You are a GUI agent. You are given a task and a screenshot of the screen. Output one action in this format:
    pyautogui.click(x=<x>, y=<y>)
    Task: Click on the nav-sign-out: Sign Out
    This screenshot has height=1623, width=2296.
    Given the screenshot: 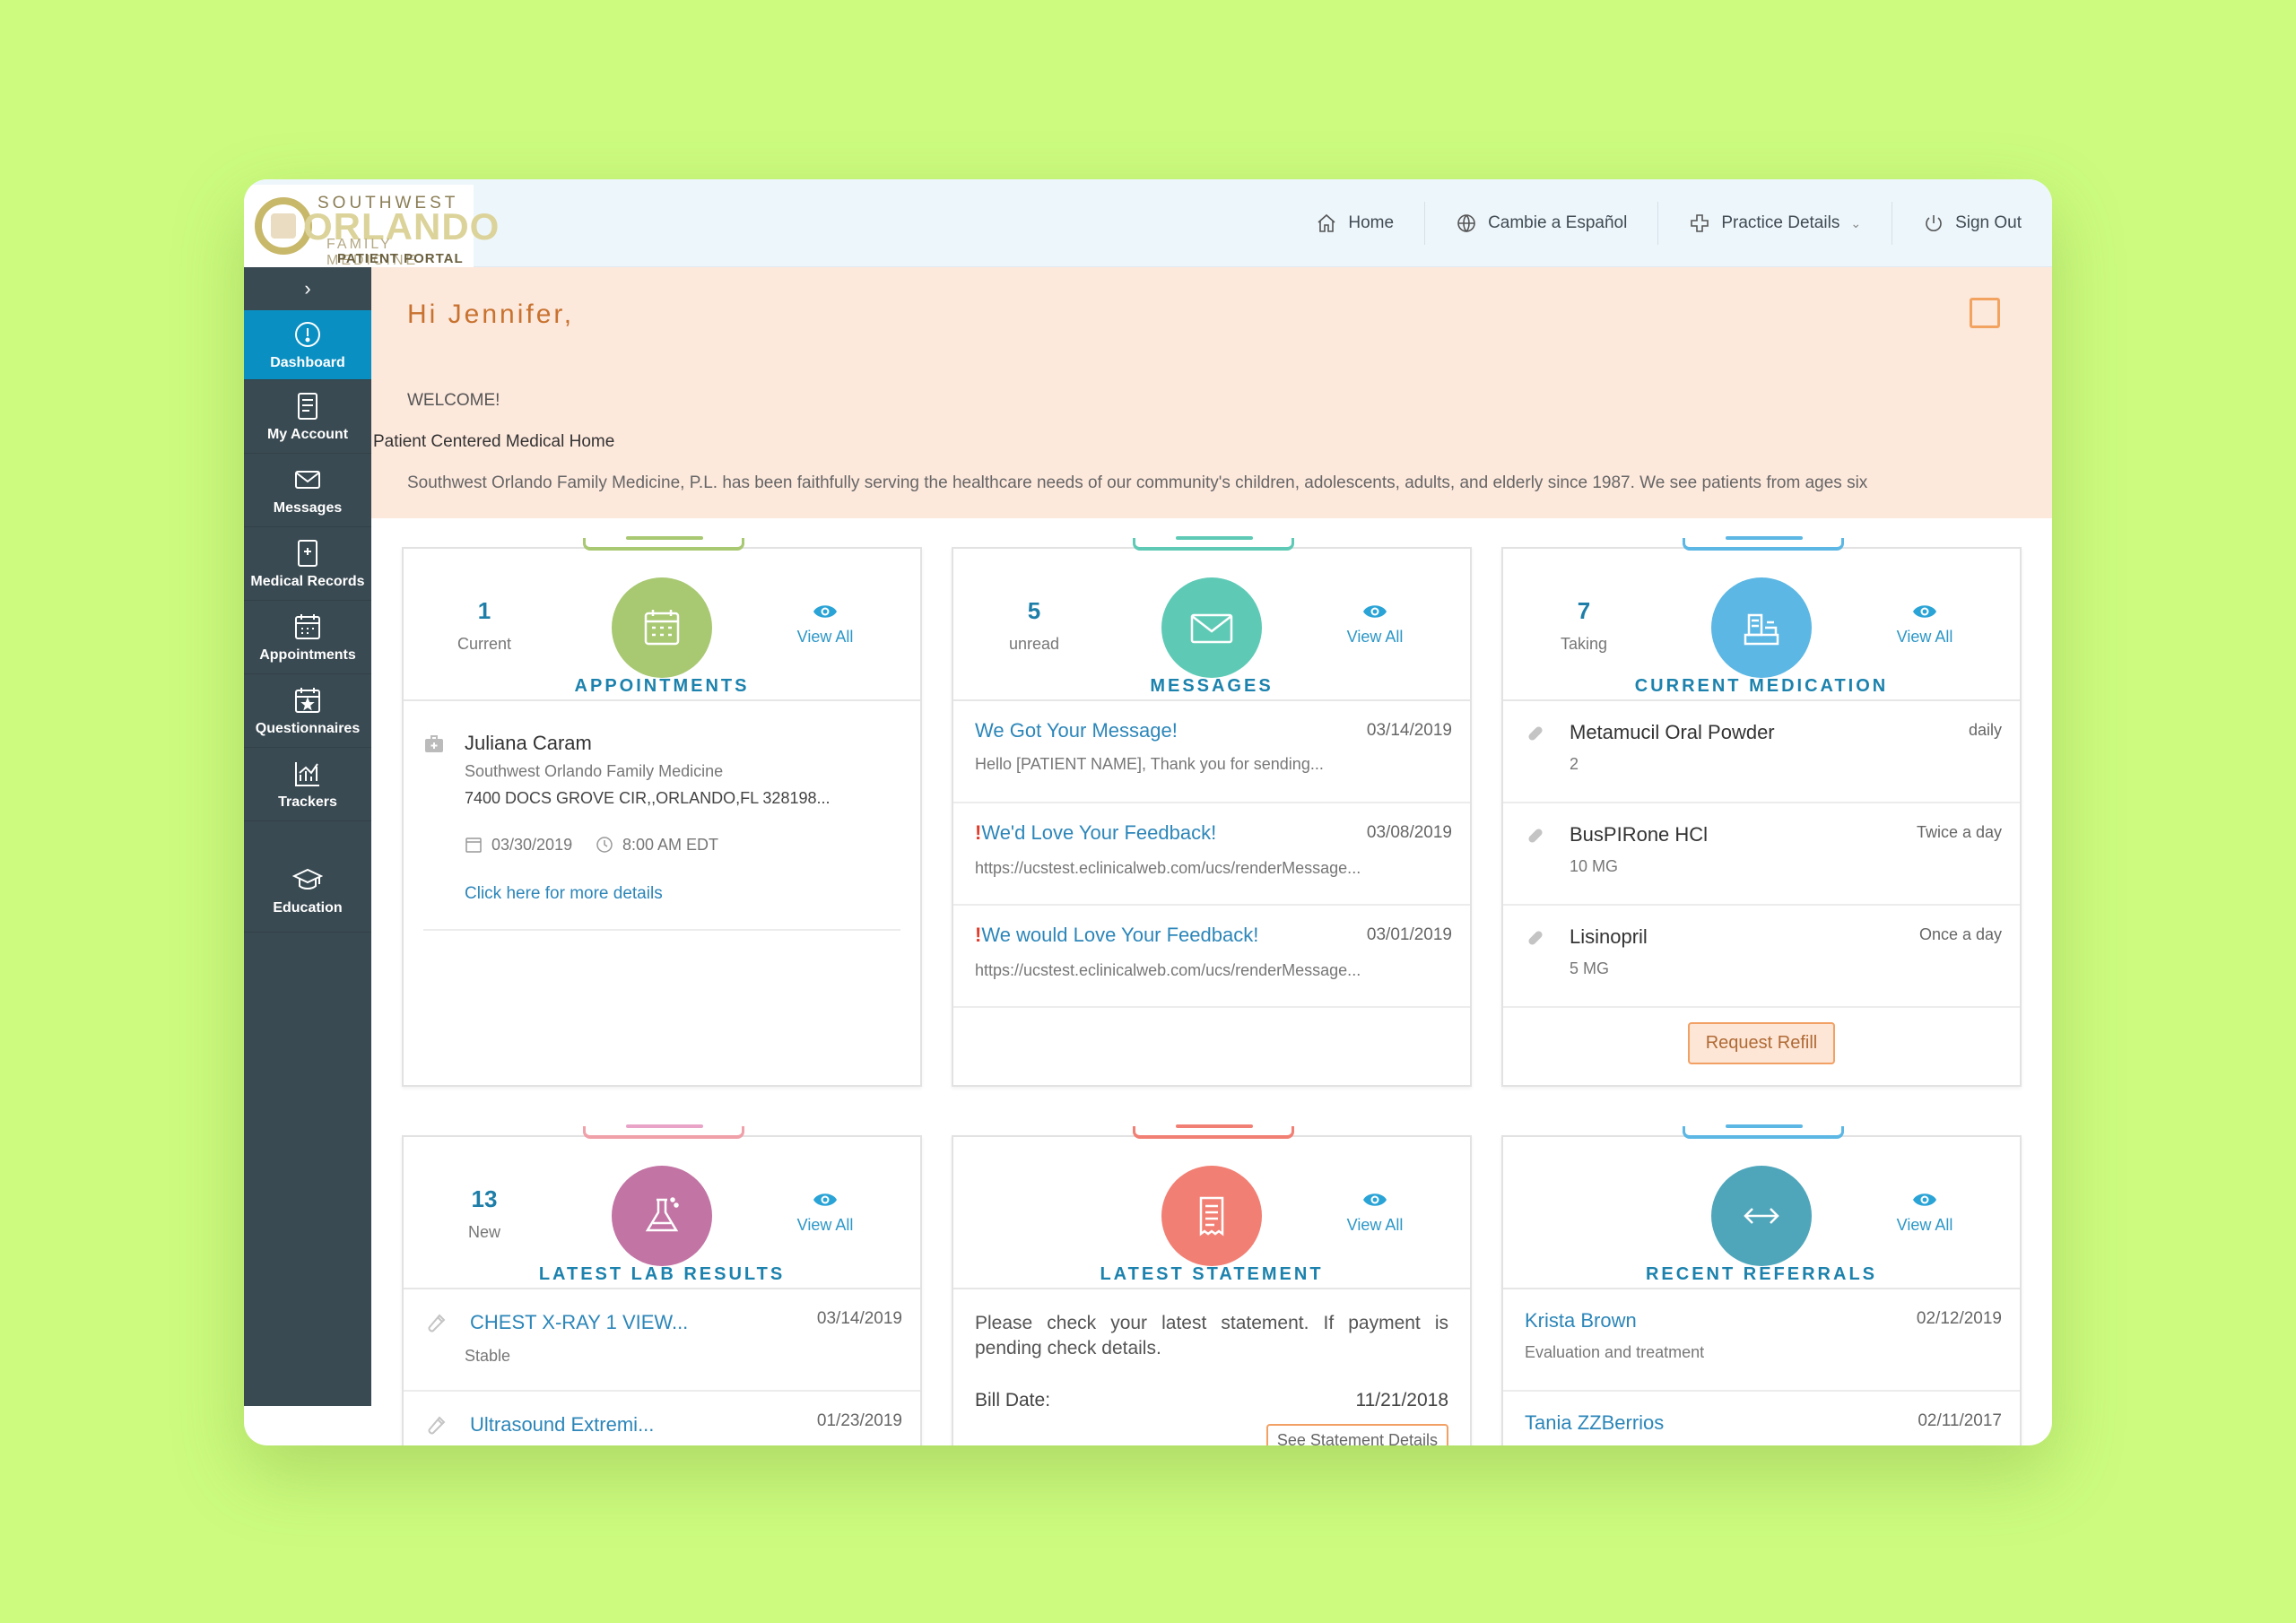 What is the action you would take?
    pyautogui.click(x=1972, y=223)
    